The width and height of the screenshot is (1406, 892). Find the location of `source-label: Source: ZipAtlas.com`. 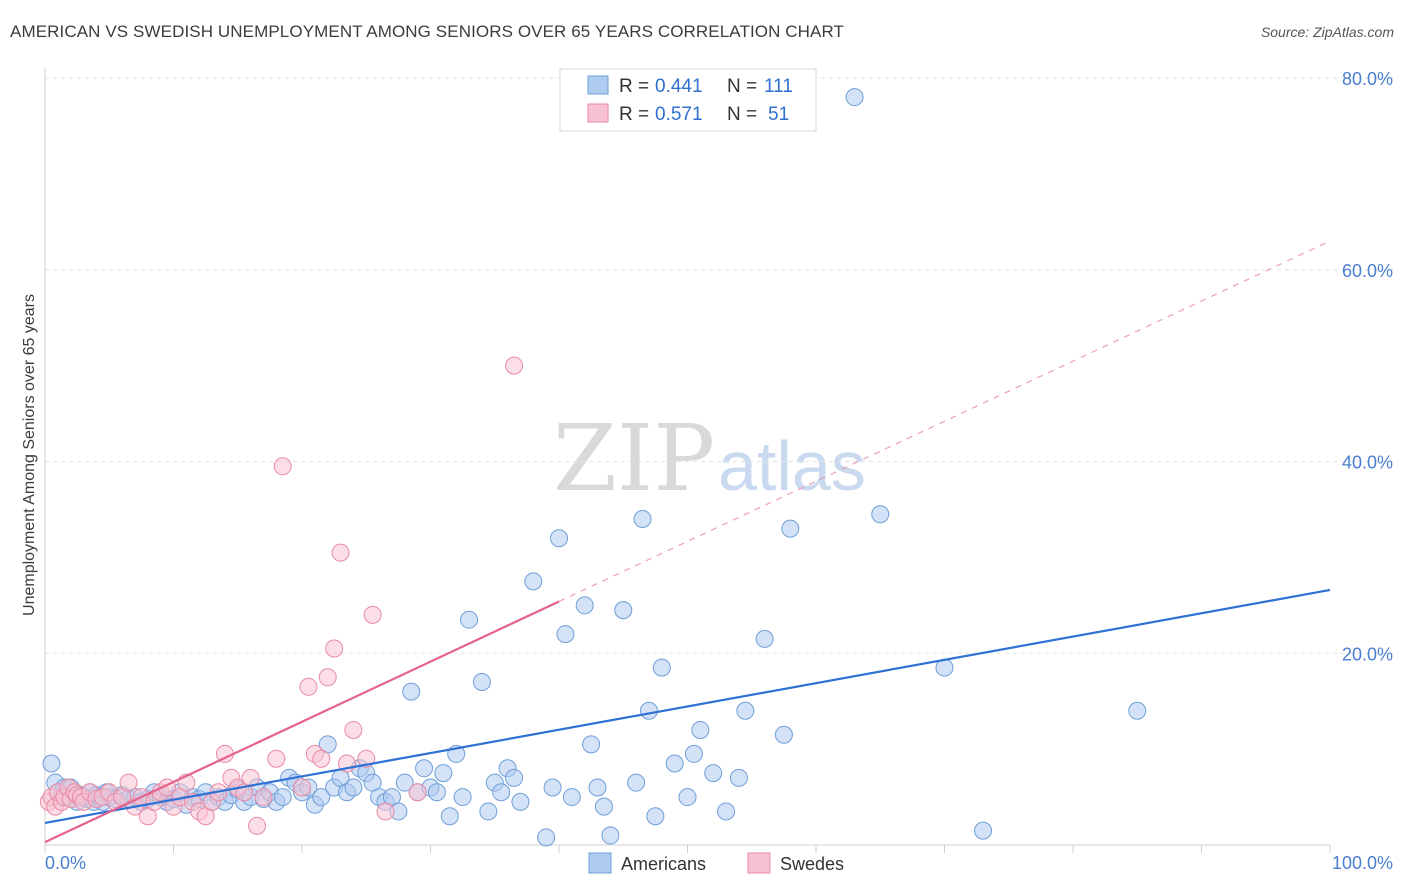

source-label: Source: ZipAtlas.com is located at coordinates (1327, 32).